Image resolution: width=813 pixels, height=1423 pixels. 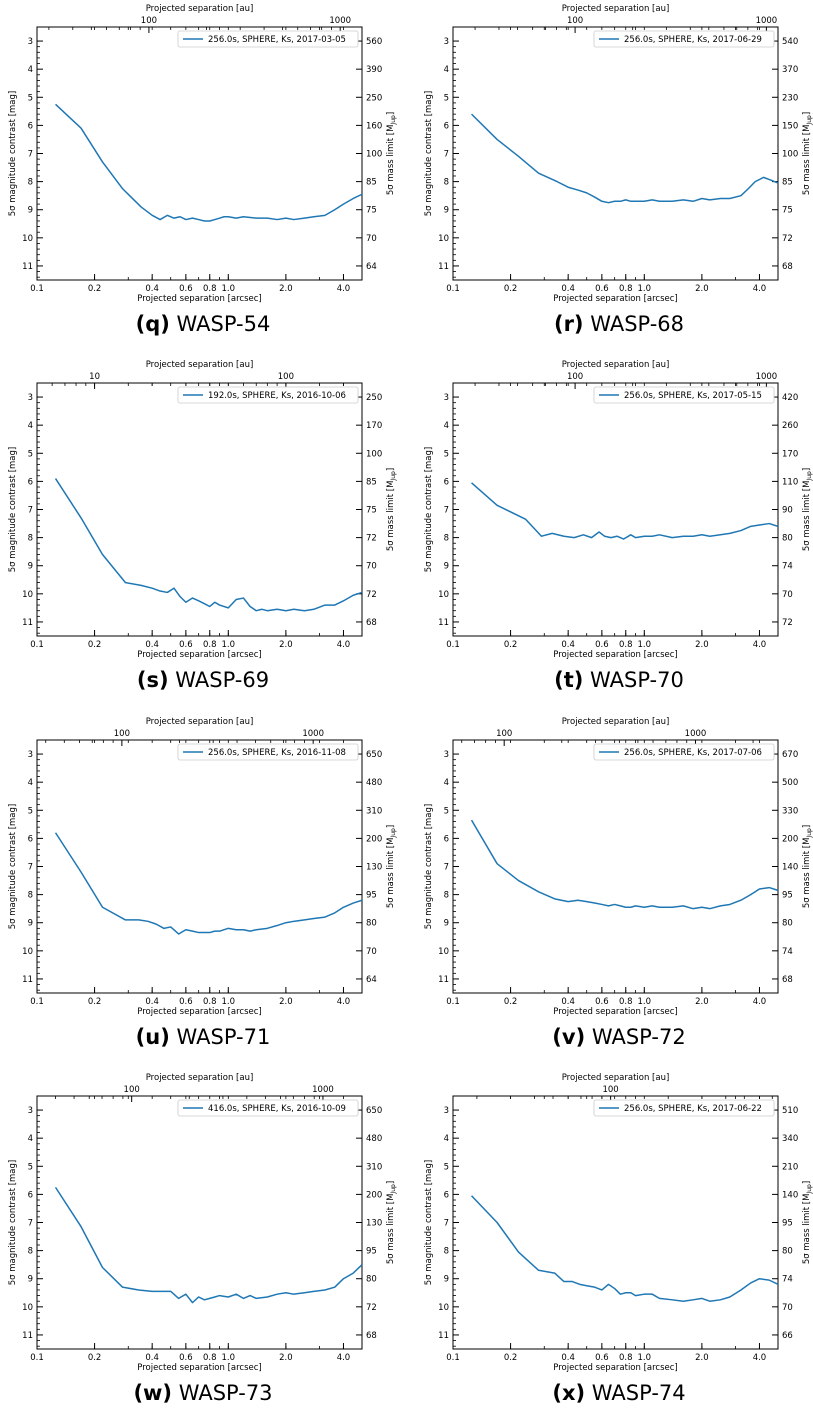 I want to click on legend: 256.0s, SPHERE, Ks, 2017-07-06, so click(x=684, y=752).